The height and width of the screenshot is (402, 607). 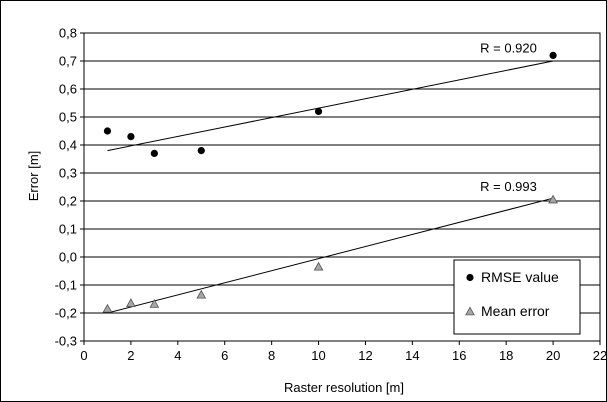 What do you see at coordinates (68, 257) in the screenshot?
I see `y-tick-label: 0,0` at bounding box center [68, 257].